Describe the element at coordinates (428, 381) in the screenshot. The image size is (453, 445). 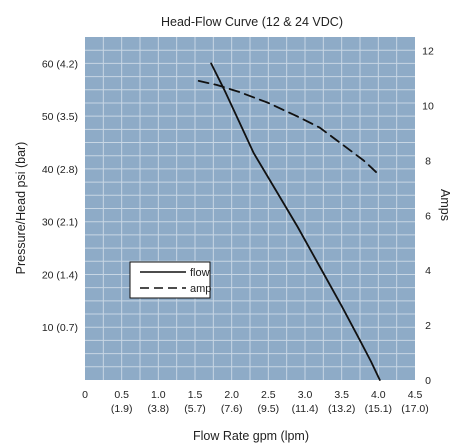
I see `y2-tick-label: 0` at that location.